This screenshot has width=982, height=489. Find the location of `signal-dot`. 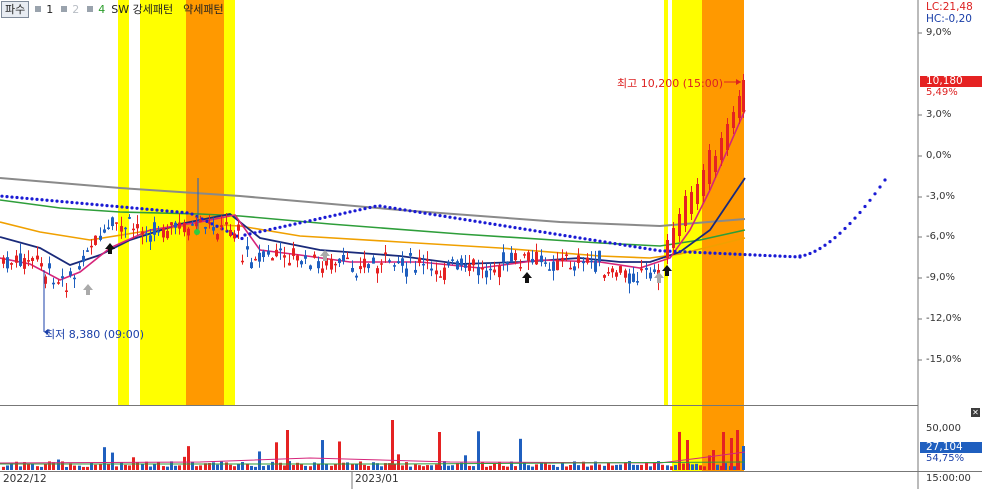

signal-dot is located at coordinates (197, 232).